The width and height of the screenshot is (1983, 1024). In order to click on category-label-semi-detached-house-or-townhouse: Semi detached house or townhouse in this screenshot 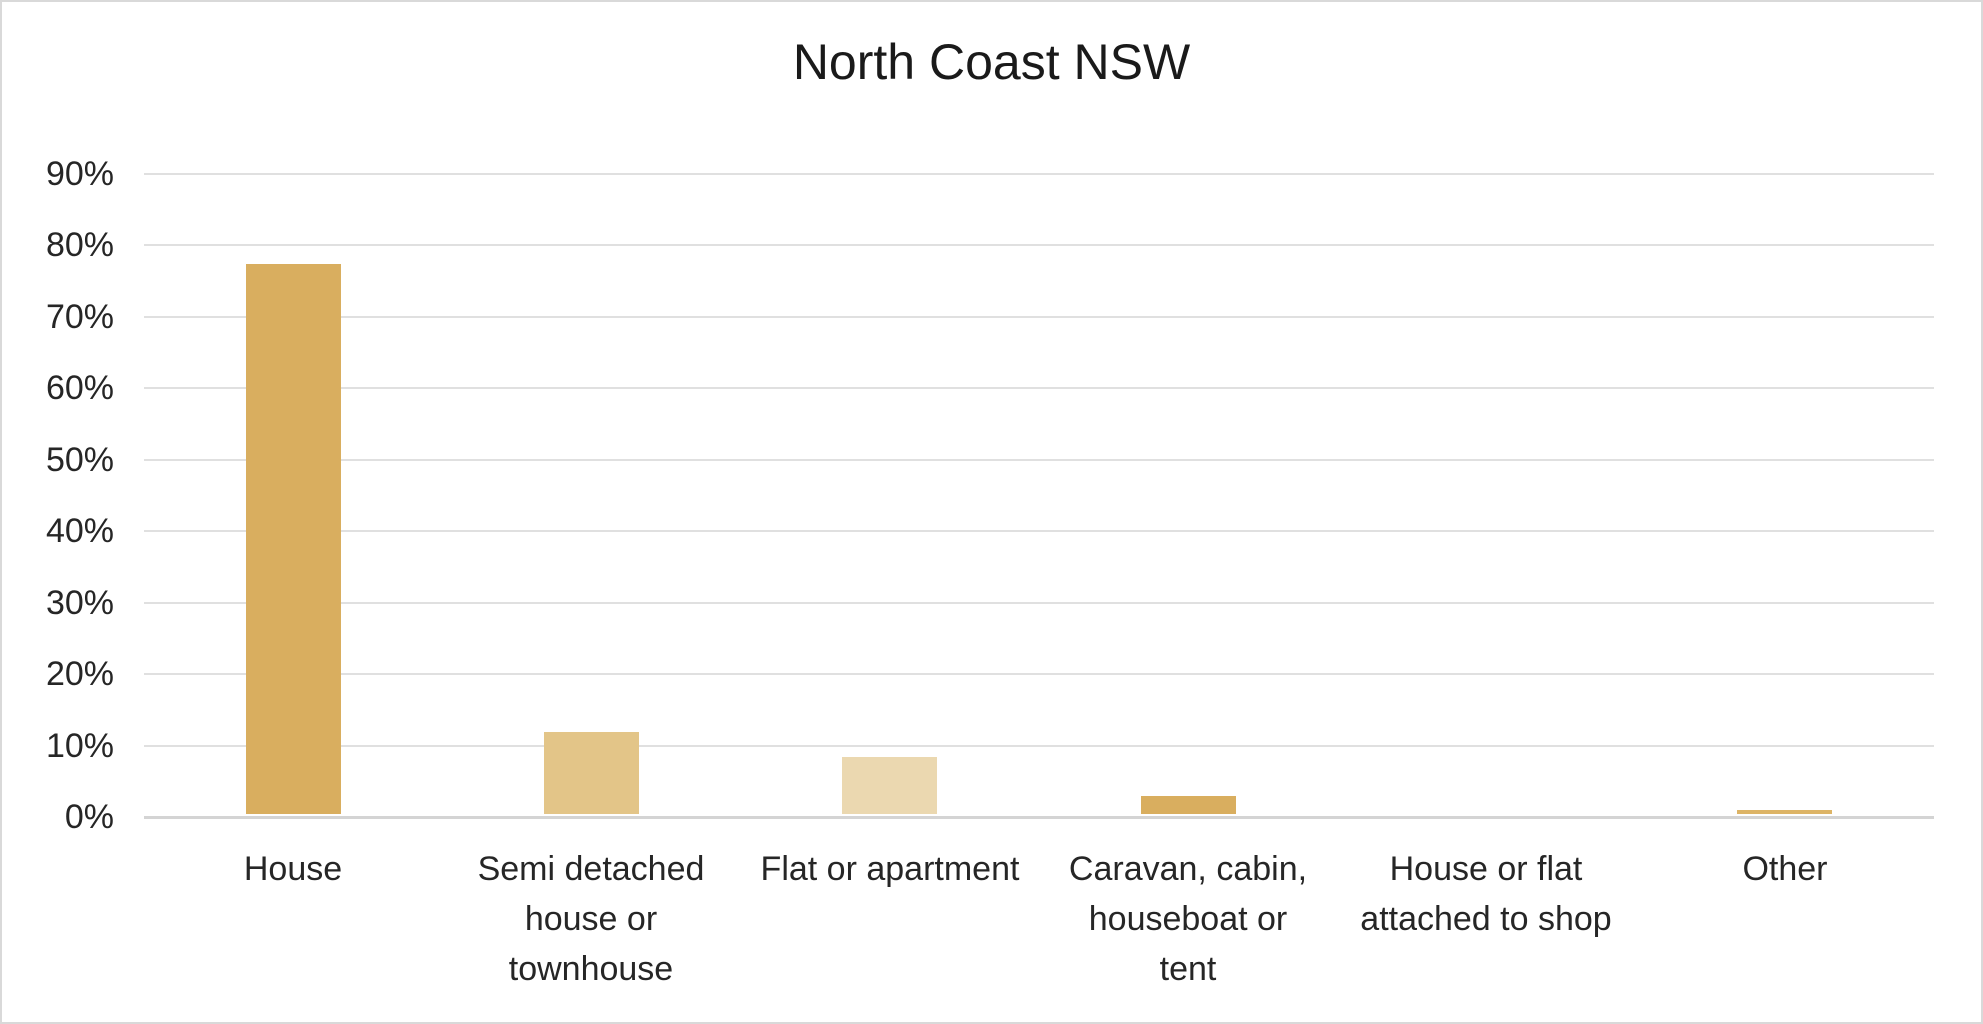, I will do `click(591, 919)`.